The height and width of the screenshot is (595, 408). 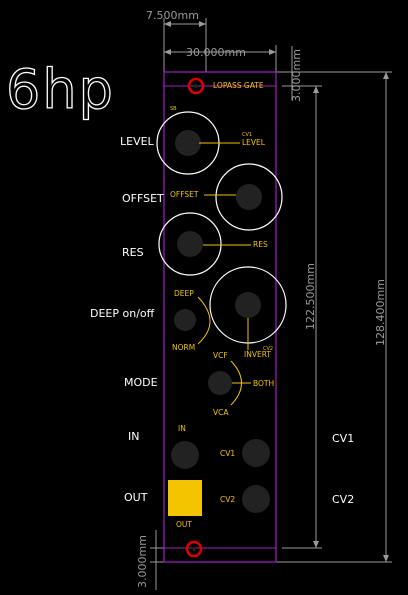 What do you see at coordinates (184, 293) in the screenshot?
I see `deep-panel-label: DEEP` at bounding box center [184, 293].